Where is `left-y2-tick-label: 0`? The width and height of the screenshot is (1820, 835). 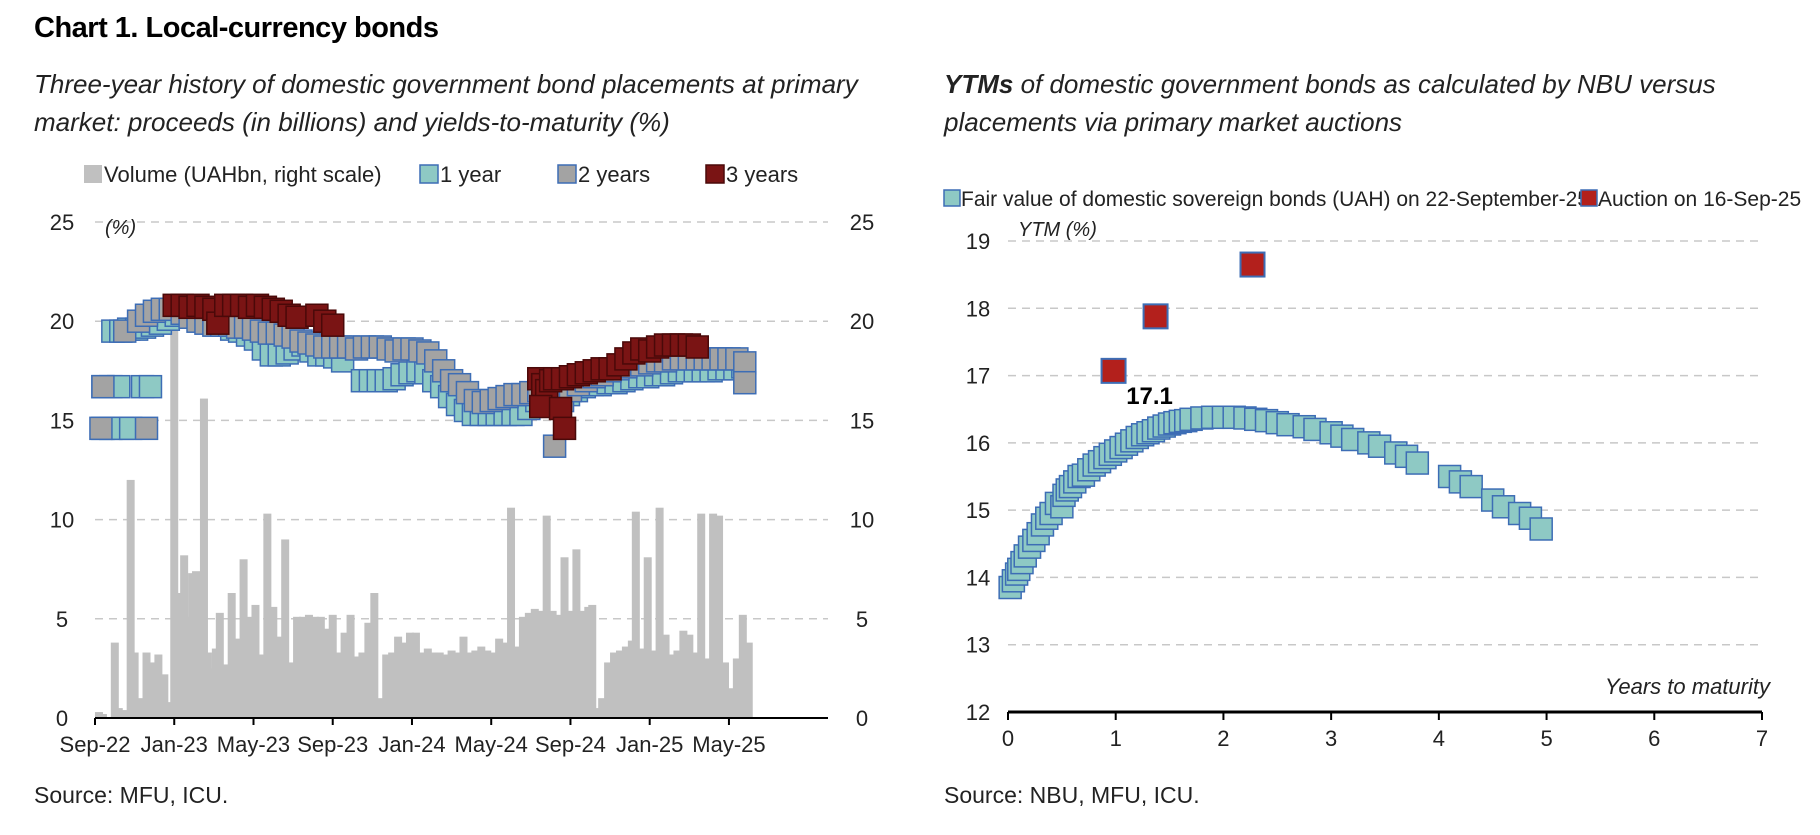
left-y2-tick-label: 0 is located at coordinates (862, 718).